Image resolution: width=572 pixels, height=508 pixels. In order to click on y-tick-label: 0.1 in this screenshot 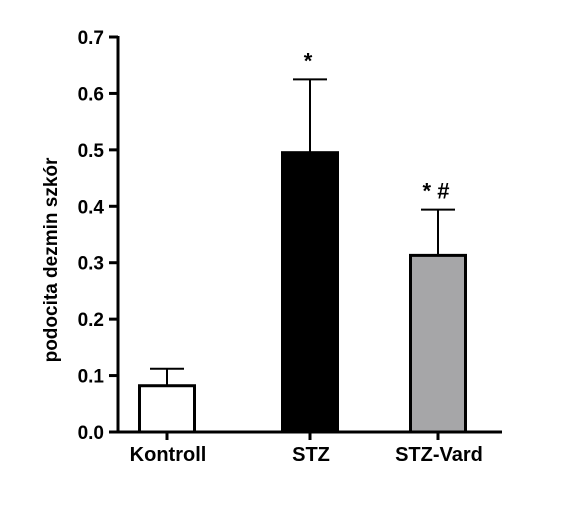, I will do `click(91, 377)`.